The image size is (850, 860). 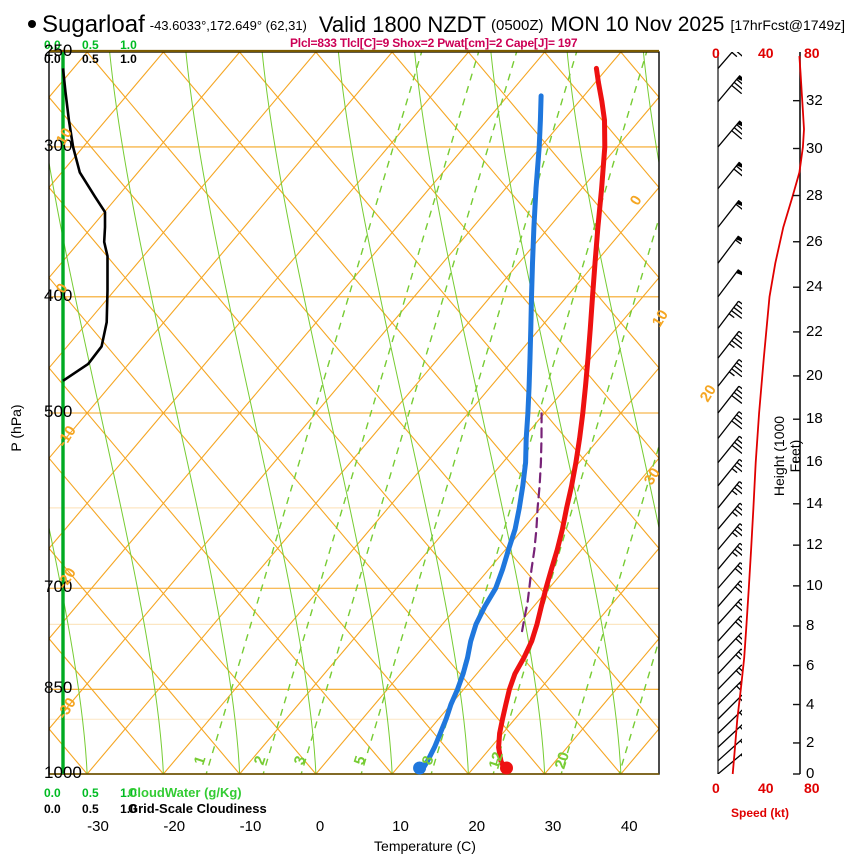 What do you see at coordinates (814, 287) in the screenshot?
I see `height-tick-24: 24` at bounding box center [814, 287].